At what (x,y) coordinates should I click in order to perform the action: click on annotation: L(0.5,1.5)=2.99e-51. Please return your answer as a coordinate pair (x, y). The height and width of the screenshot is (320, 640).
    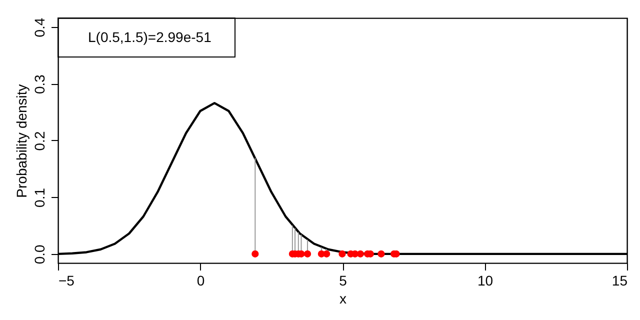
    Looking at the image, I should click on (150, 37).